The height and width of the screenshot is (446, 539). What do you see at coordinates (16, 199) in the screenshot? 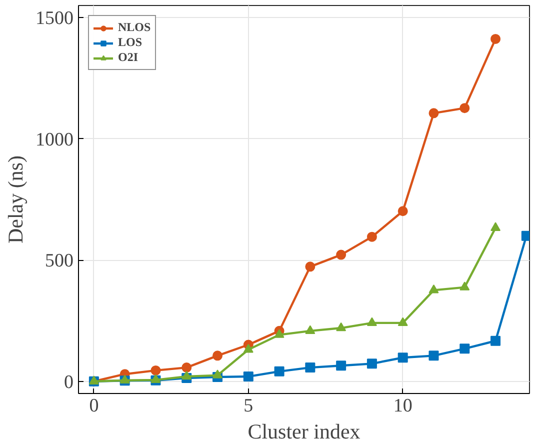
I see `y-axis-title: Delay (ns)` at bounding box center [16, 199].